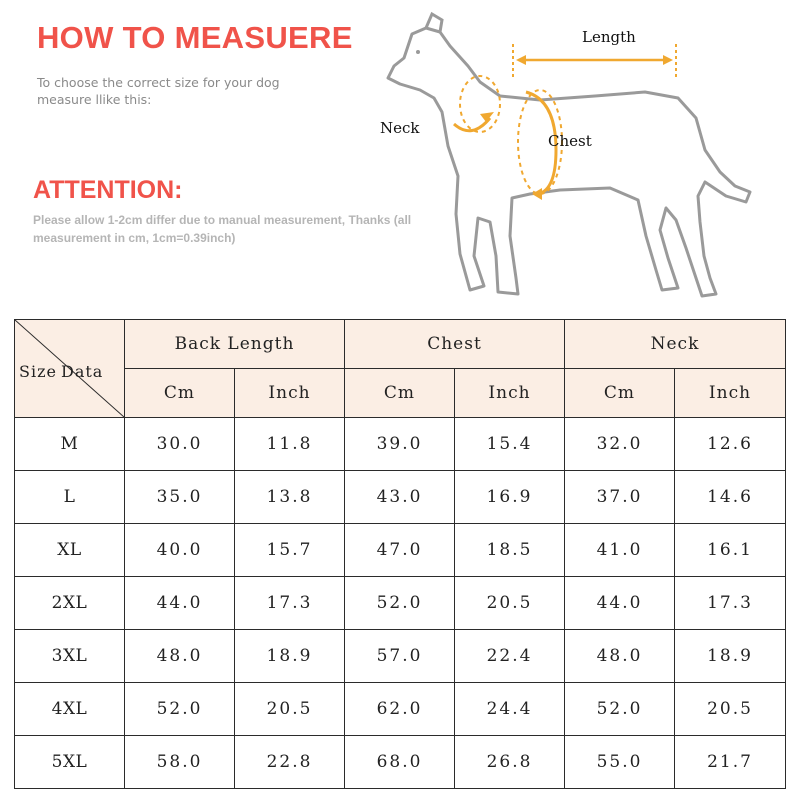 This screenshot has height=800, width=800. I want to click on table-row: L 35.0 13.8 43.0 16.9 37.0 14.6, so click(400, 497).